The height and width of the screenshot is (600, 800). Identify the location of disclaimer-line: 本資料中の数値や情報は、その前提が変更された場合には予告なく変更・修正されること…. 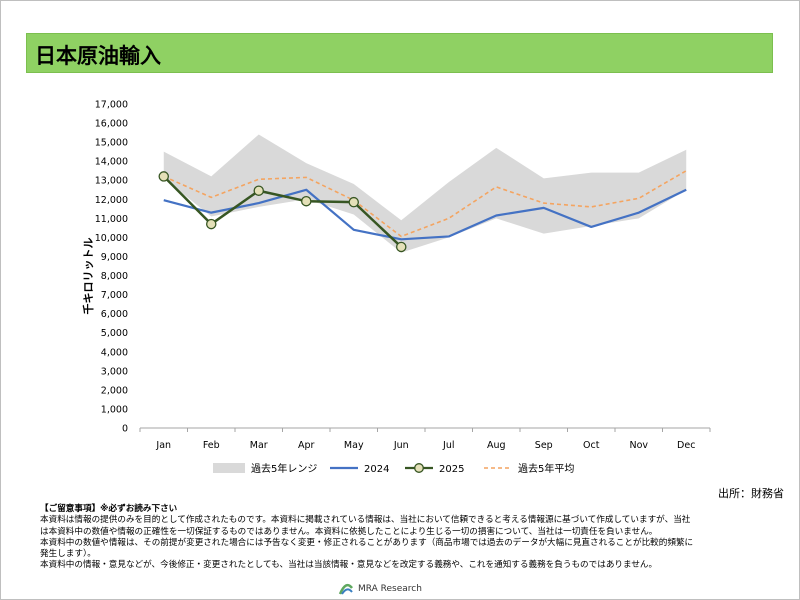
(367, 542).